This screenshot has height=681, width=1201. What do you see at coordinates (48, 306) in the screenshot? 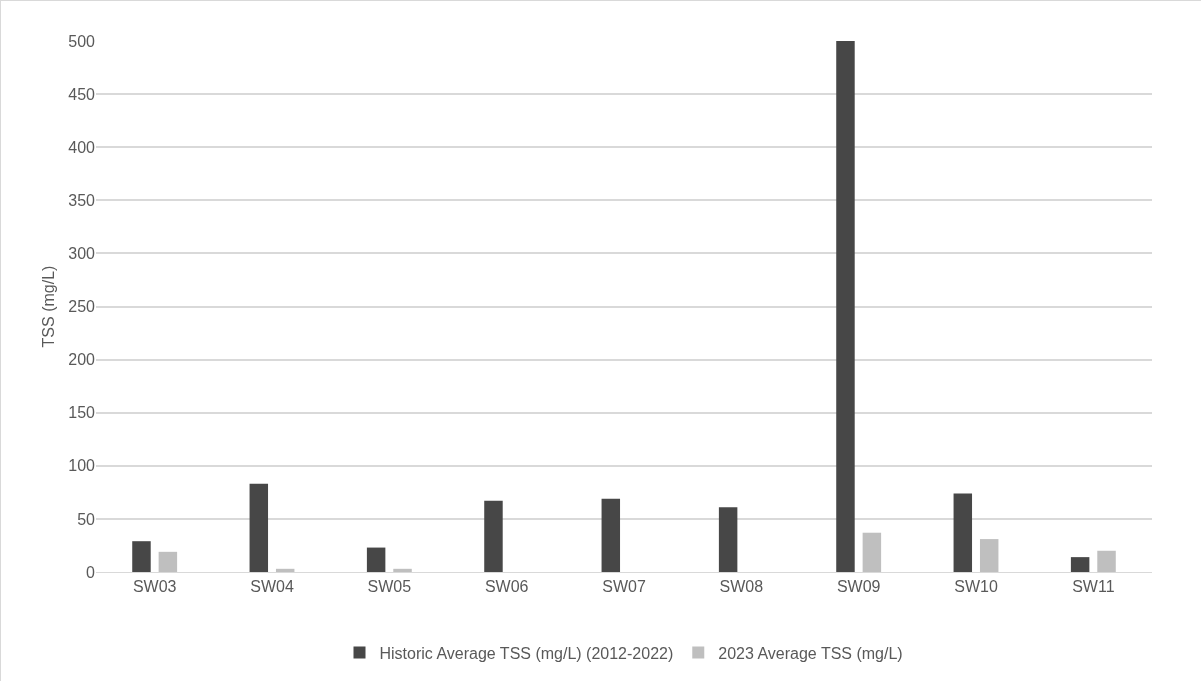
I see `y-axis-title: TSS (mg/L)` at bounding box center [48, 306].